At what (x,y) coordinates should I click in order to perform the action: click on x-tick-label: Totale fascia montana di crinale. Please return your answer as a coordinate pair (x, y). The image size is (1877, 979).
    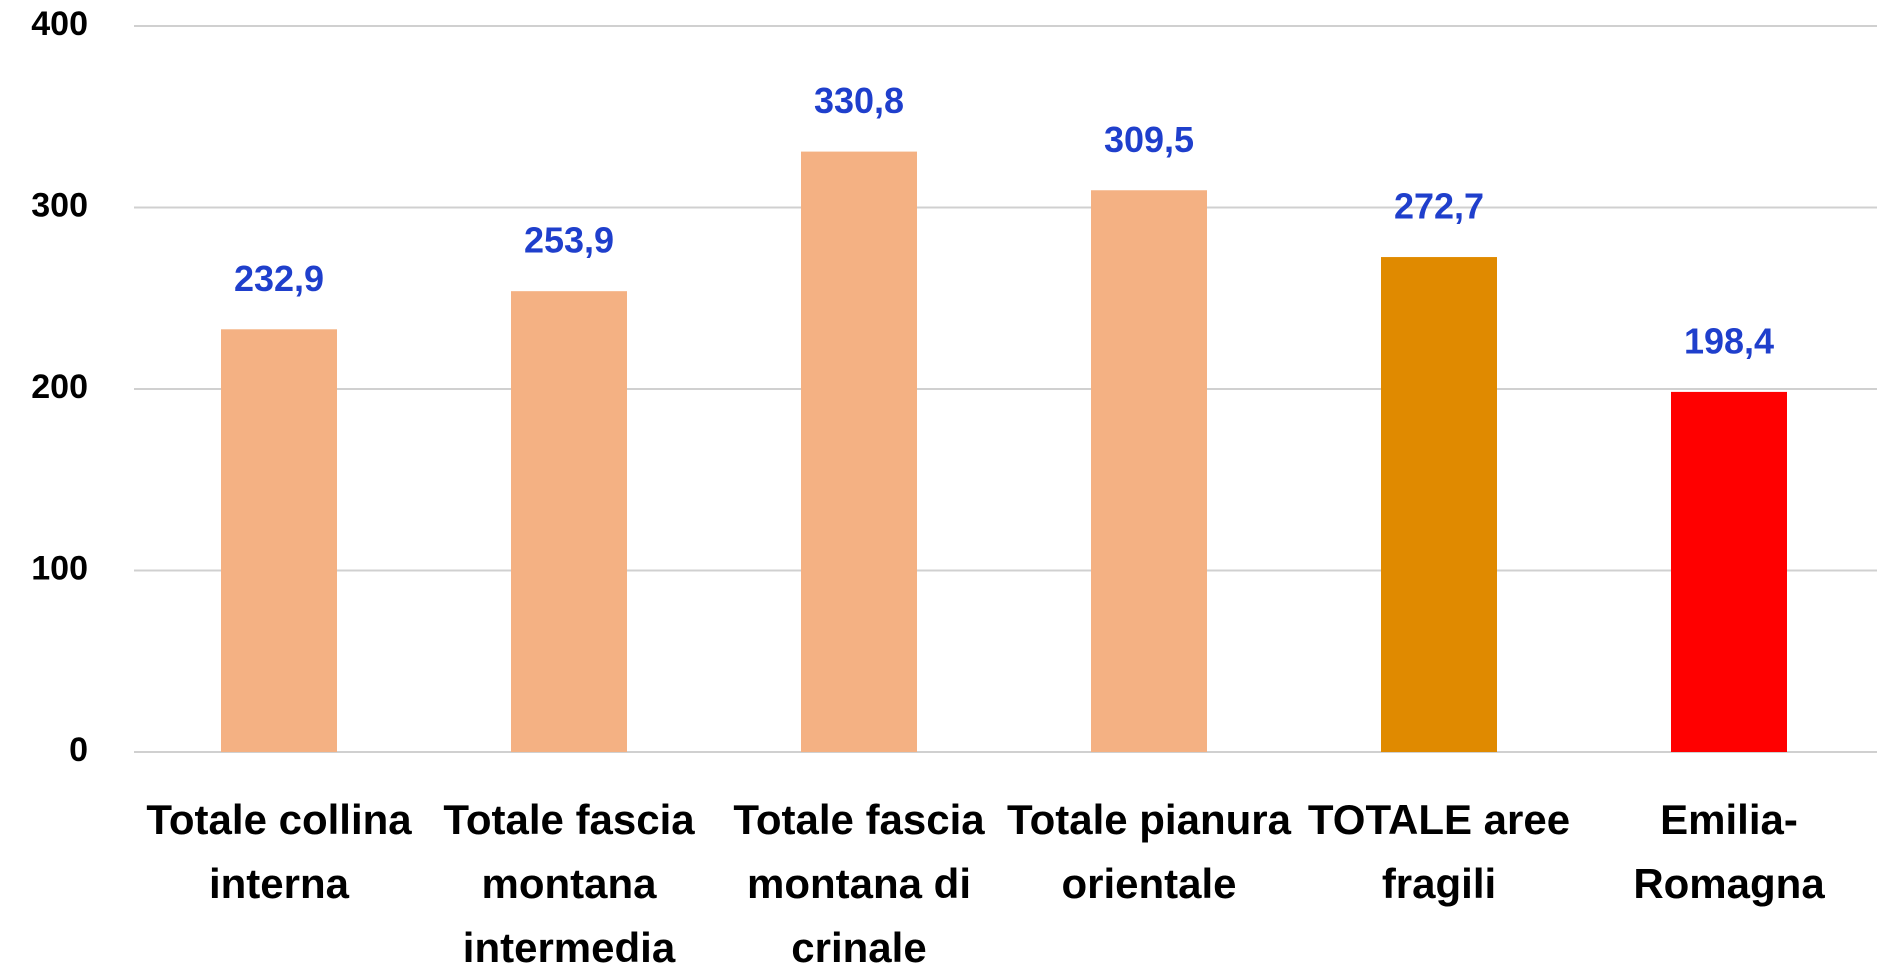
    Looking at the image, I should click on (859, 883).